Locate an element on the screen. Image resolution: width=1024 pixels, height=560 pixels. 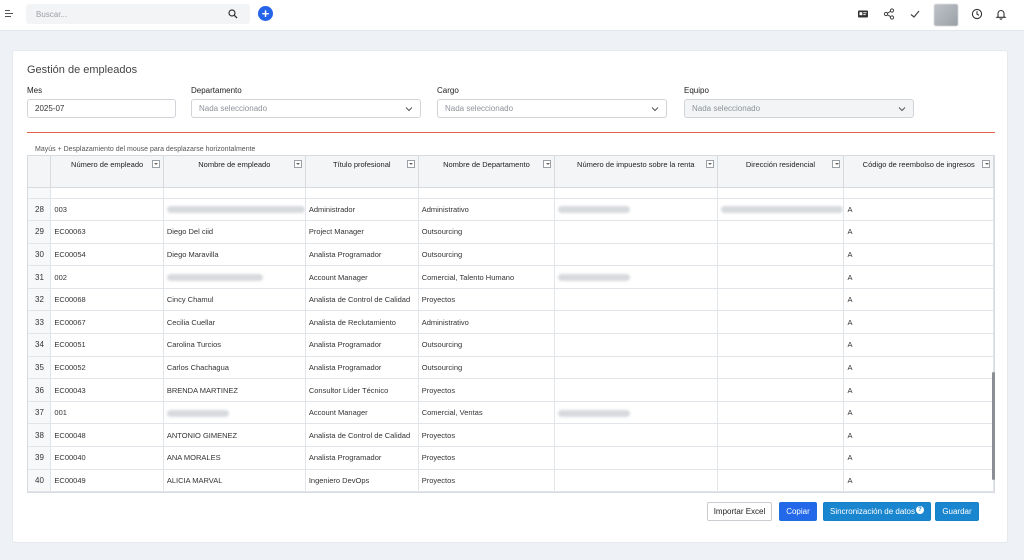
table-cell: Carlos Chachagua is located at coordinates (234, 368).